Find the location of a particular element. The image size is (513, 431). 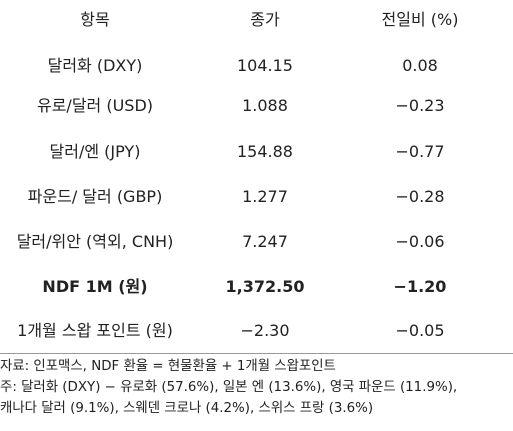

header-change: 전일비 (%) is located at coordinates (420, 19).